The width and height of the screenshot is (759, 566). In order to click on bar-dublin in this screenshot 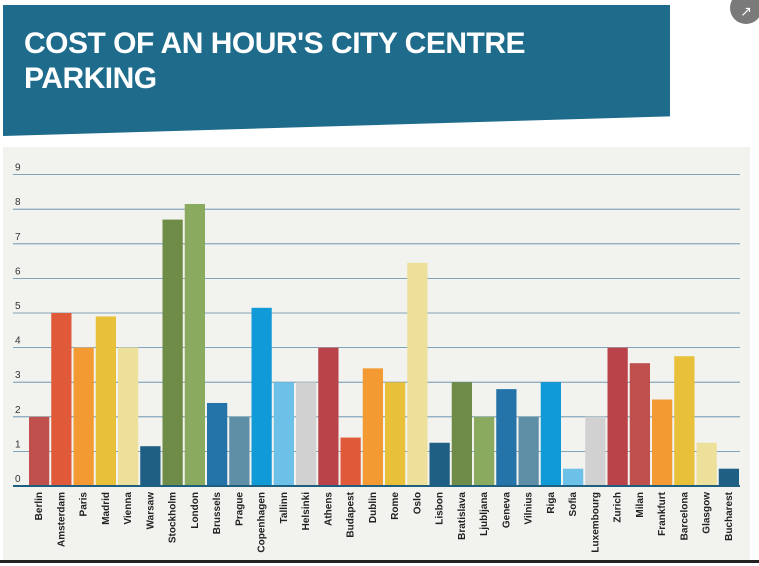, I will do `click(372, 427)`.